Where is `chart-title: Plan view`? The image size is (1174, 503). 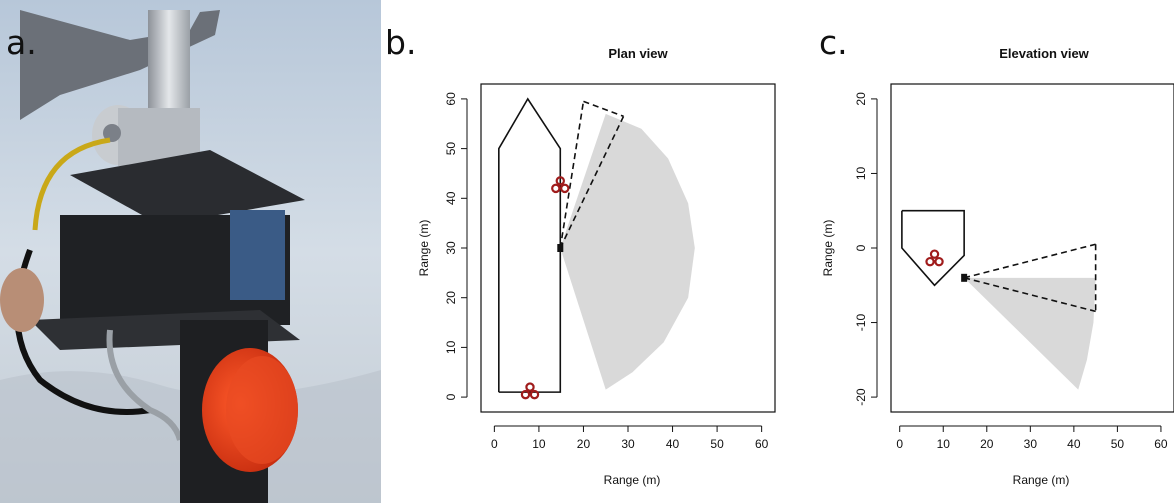
chart-title: Plan view is located at coordinates (638, 53).